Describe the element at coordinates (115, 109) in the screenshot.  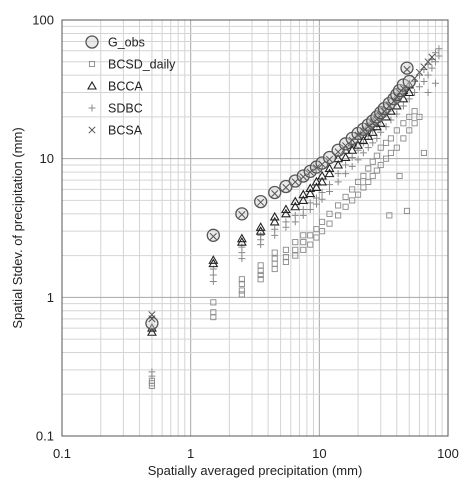
I see `legend-item-sdbc: SDBC` at that location.